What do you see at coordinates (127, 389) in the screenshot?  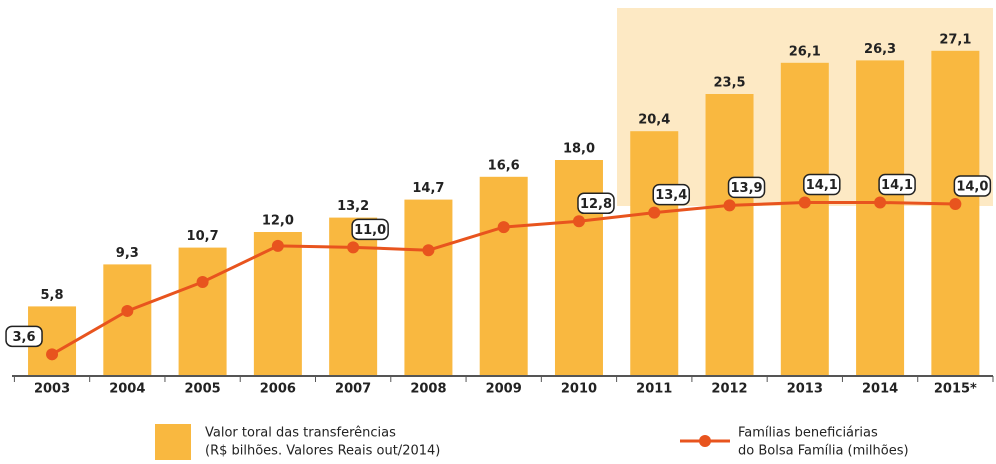 I see `x-tick-label: 2004` at bounding box center [127, 389].